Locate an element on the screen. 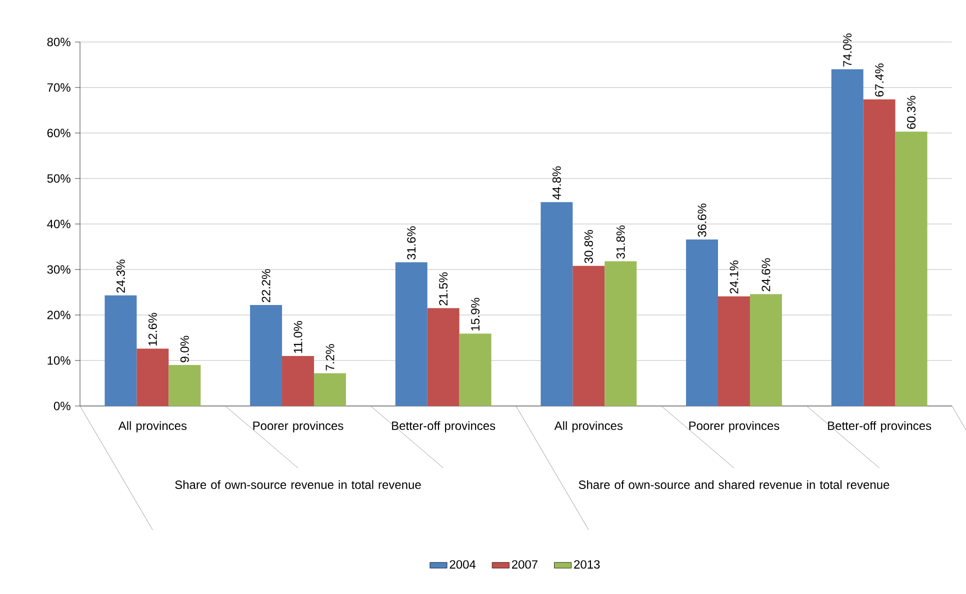 The image size is (966, 594). data-label: 9.0% is located at coordinates (184, 349).